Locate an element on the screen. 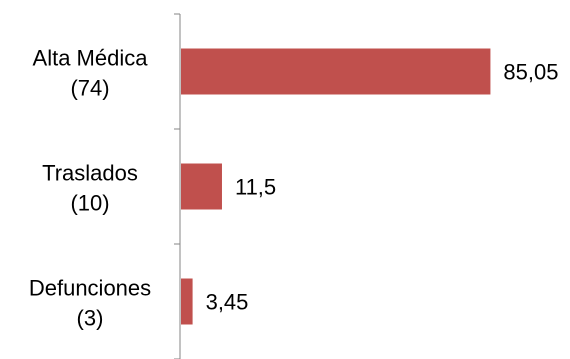 This screenshot has height=359, width=570. value-label-2: 3,45 is located at coordinates (227, 302).